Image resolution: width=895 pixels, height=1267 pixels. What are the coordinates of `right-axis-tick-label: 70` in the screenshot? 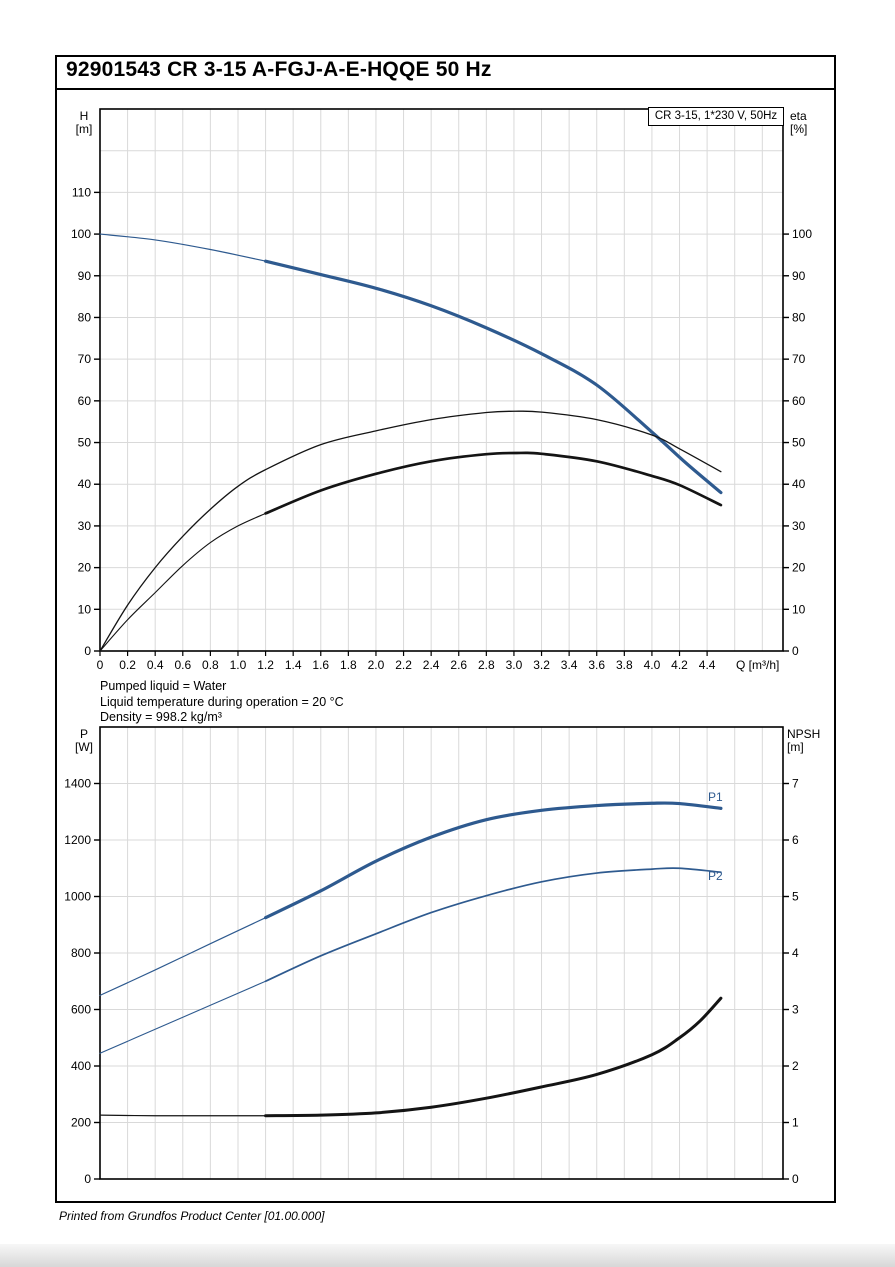 It's located at (799, 359).